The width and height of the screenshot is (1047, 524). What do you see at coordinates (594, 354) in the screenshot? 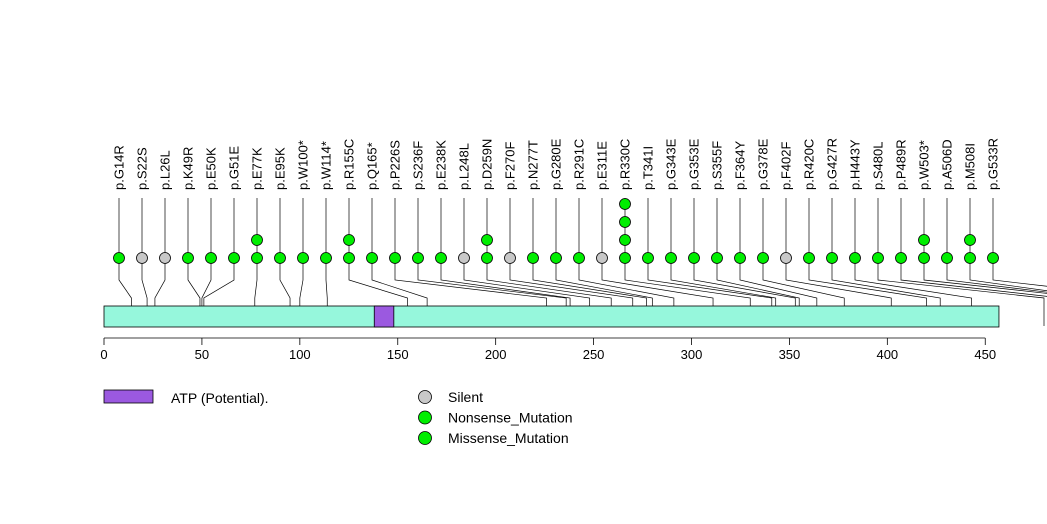
I see `x-tick-label: 250` at bounding box center [594, 354].